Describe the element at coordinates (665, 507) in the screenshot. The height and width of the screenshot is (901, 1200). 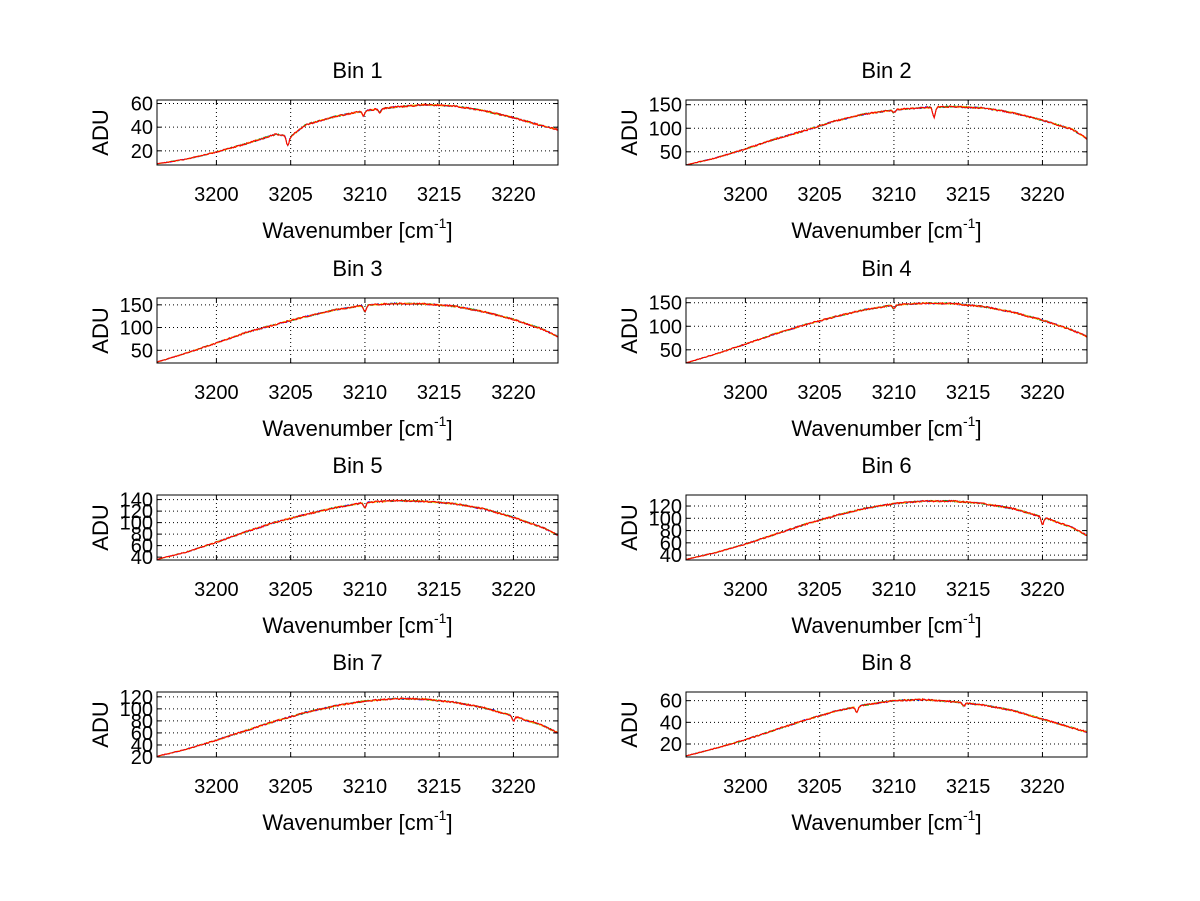
I see `y-tick-label: 120` at that location.